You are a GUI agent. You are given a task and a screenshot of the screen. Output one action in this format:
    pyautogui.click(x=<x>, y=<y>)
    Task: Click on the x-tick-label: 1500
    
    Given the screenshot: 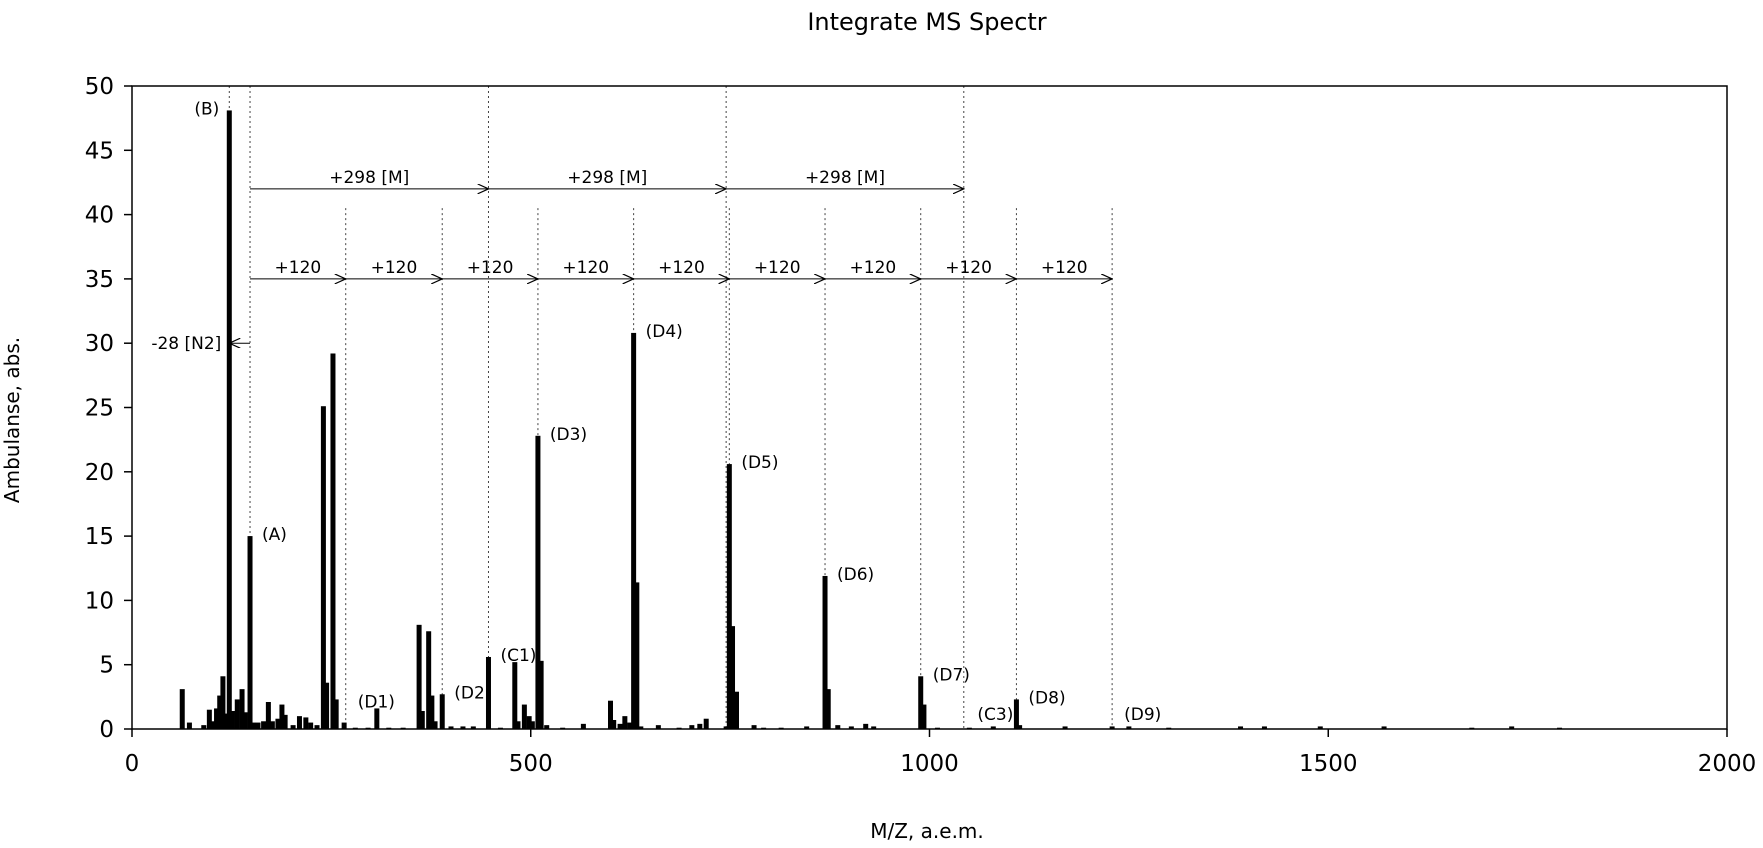 What is the action you would take?
    pyautogui.click(x=1328, y=764)
    